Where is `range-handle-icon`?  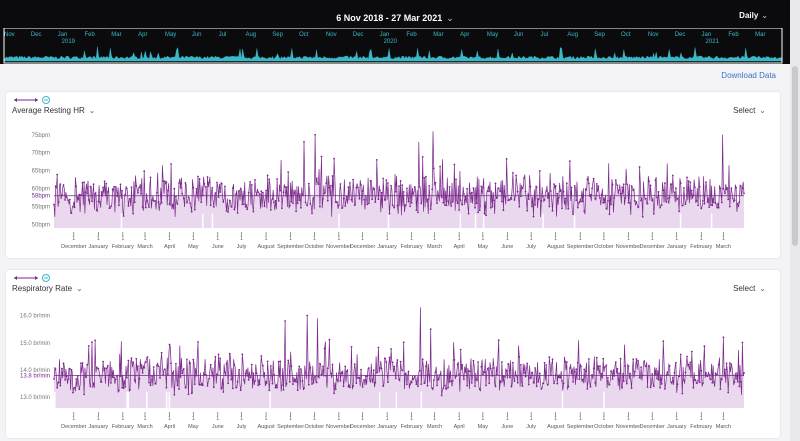
range-handle-icon is located at coordinates (32, 100).